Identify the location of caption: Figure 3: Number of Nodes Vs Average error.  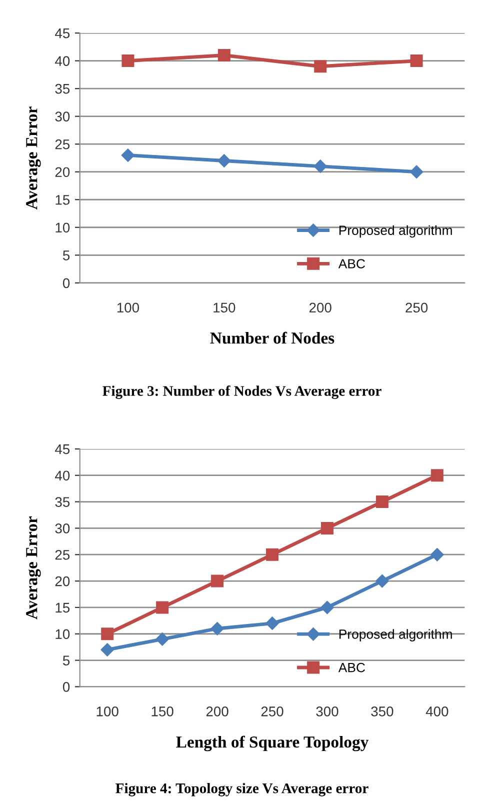
(242, 392).